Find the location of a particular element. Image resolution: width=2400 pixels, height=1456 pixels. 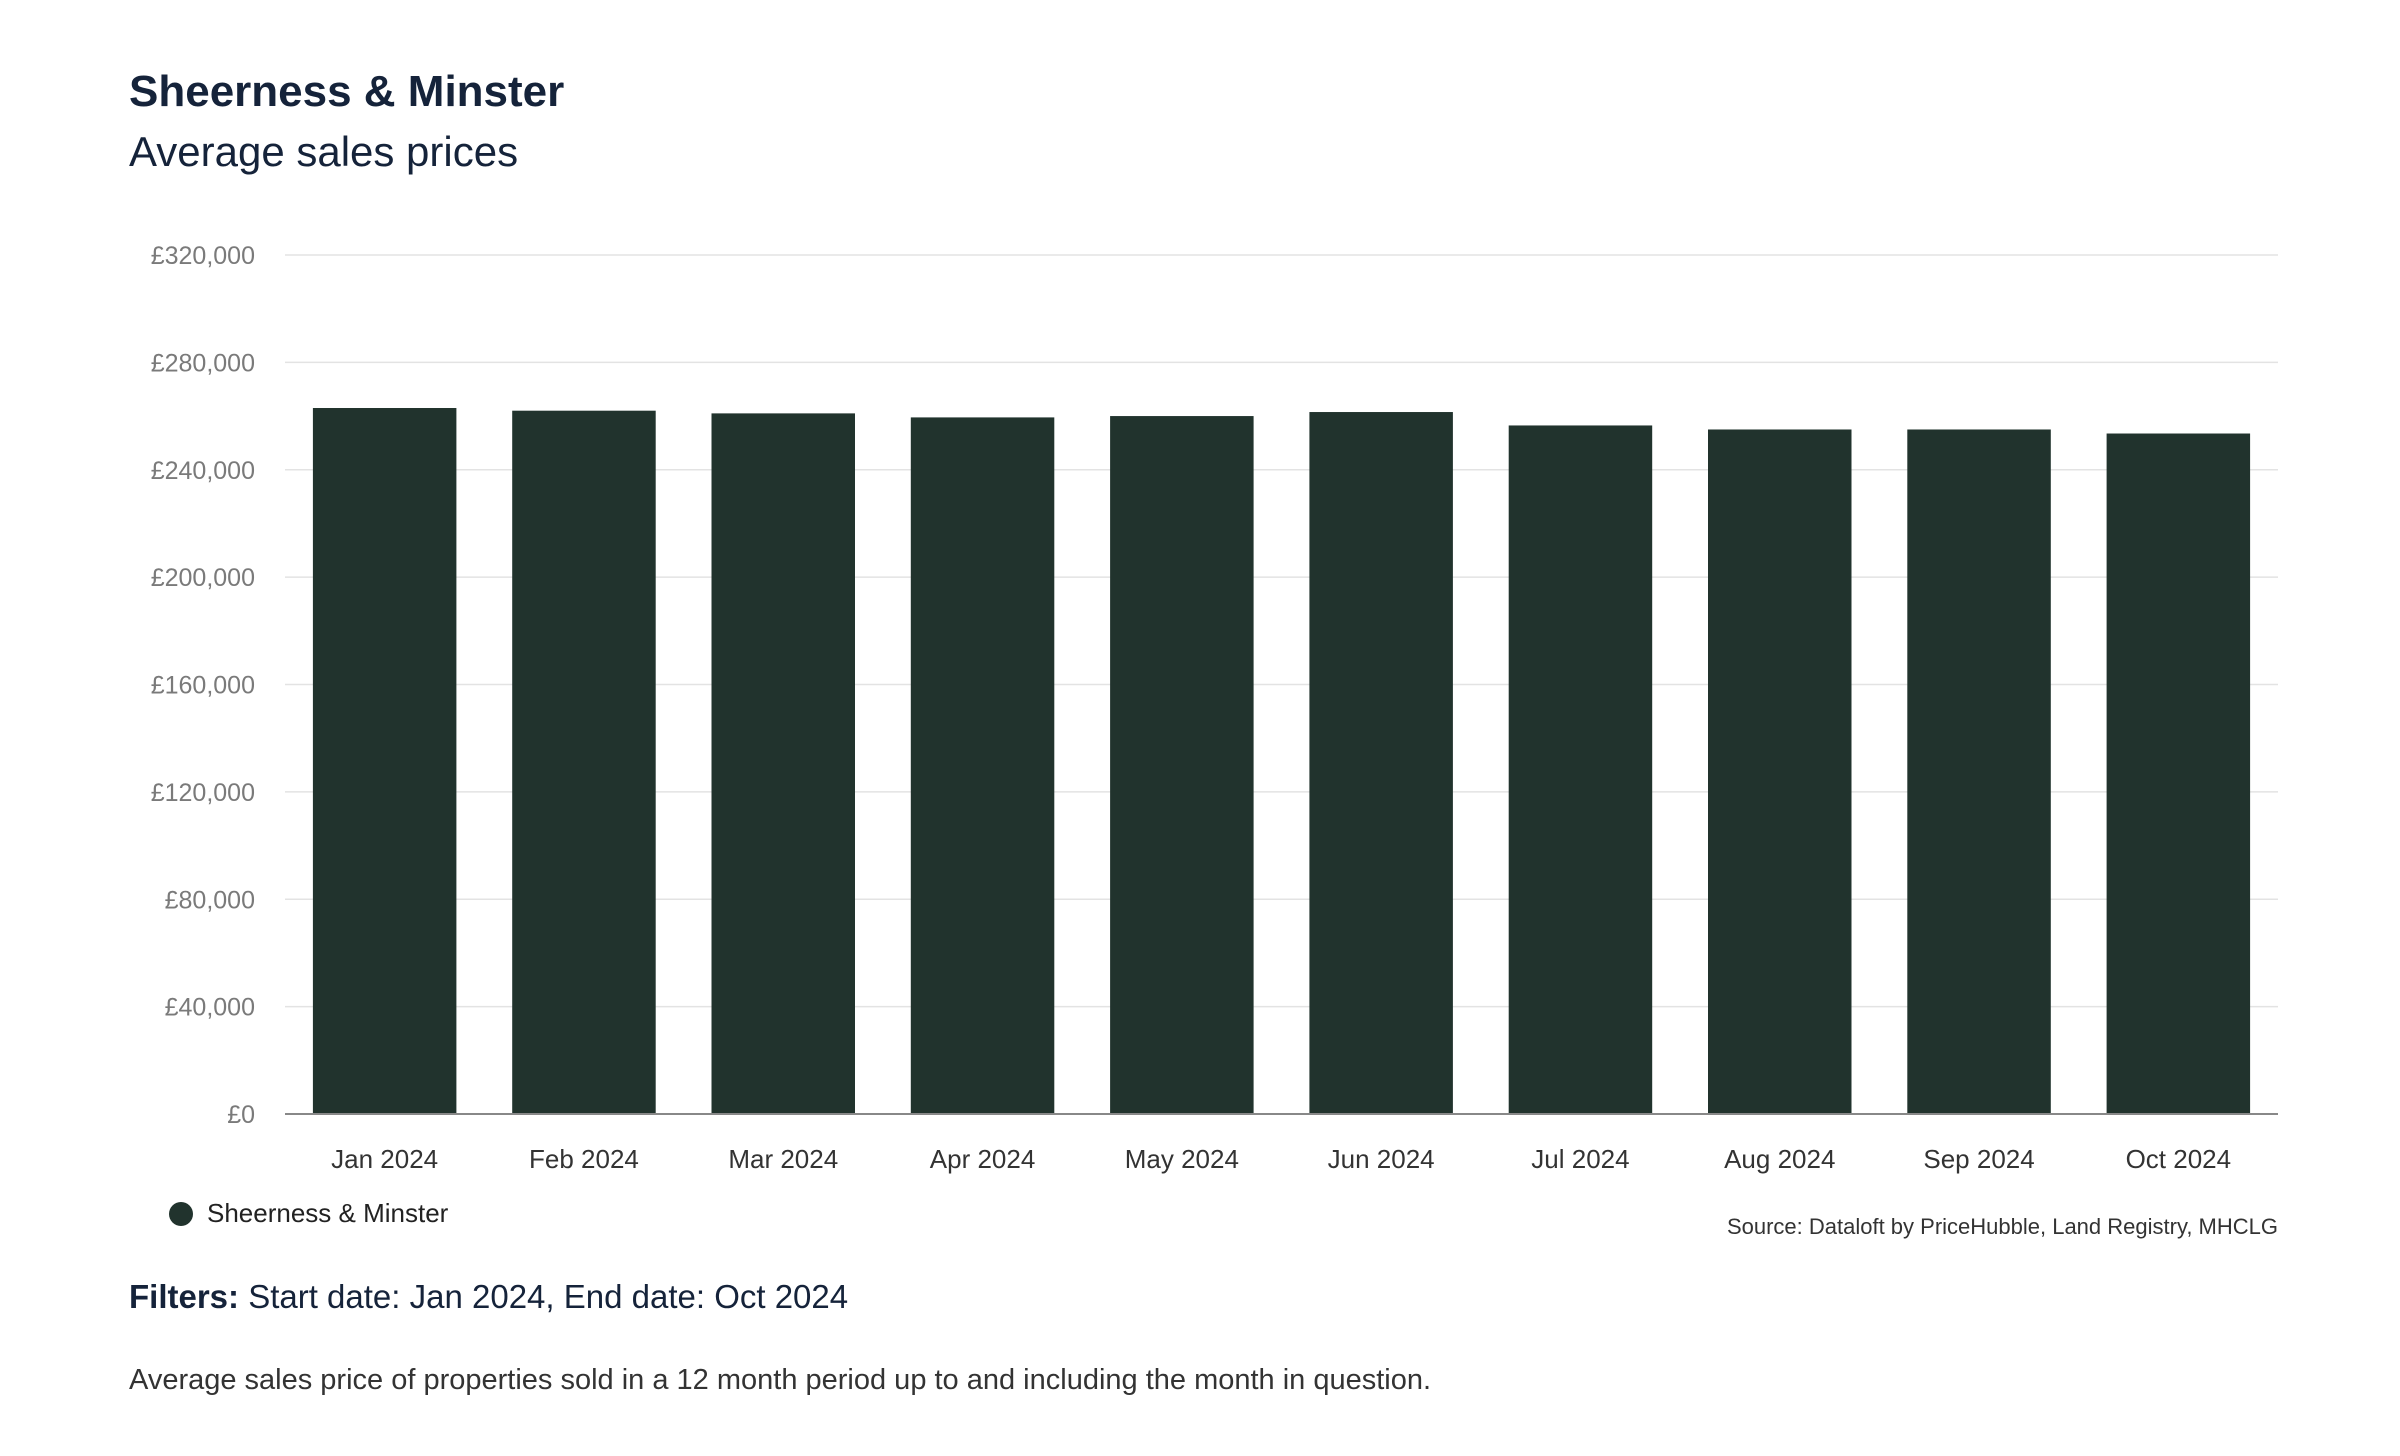

y-tick-label: £40,000 is located at coordinates (210, 1008).